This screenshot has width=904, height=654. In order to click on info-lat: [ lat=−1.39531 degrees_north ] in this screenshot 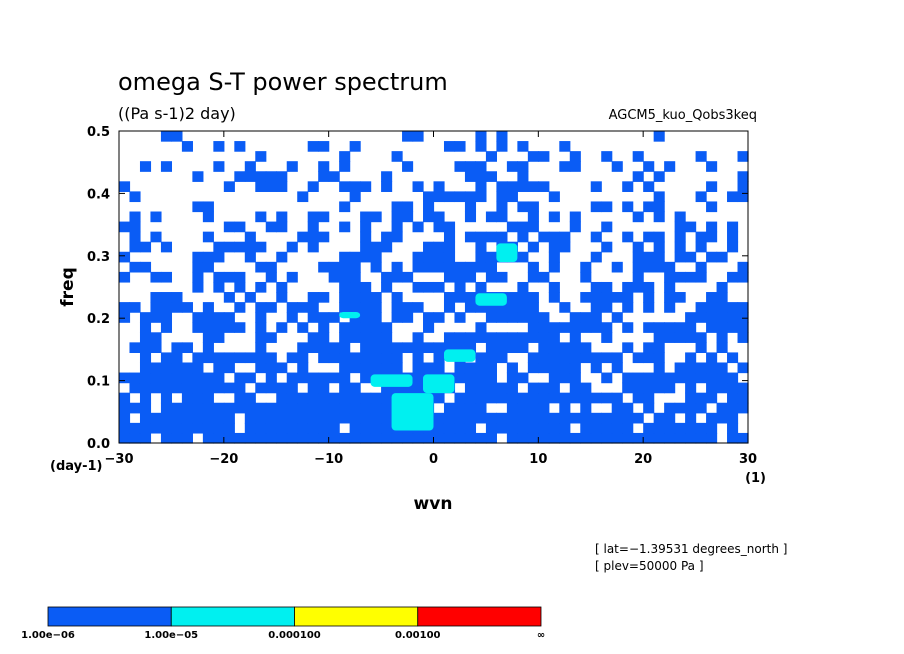, I will do `click(691, 549)`.